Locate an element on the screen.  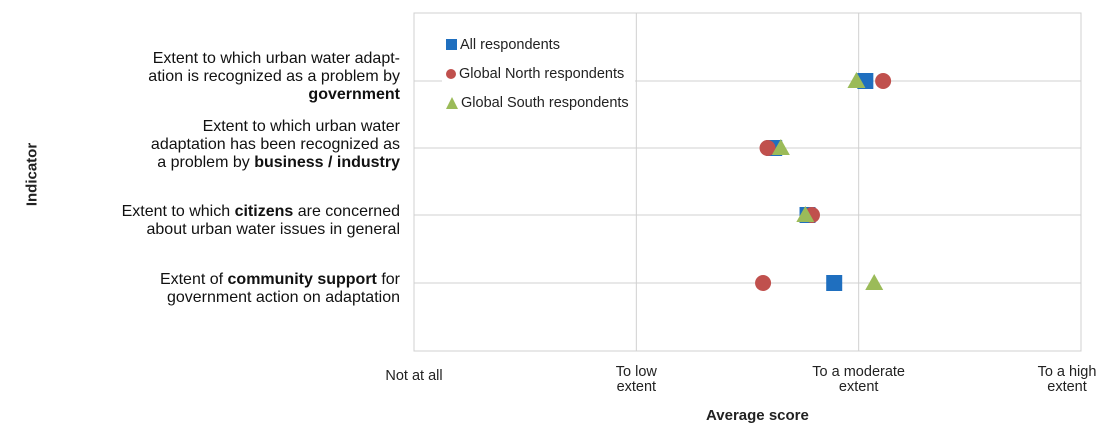
x-tick-label: To low extent is located at coordinates (636, 380).